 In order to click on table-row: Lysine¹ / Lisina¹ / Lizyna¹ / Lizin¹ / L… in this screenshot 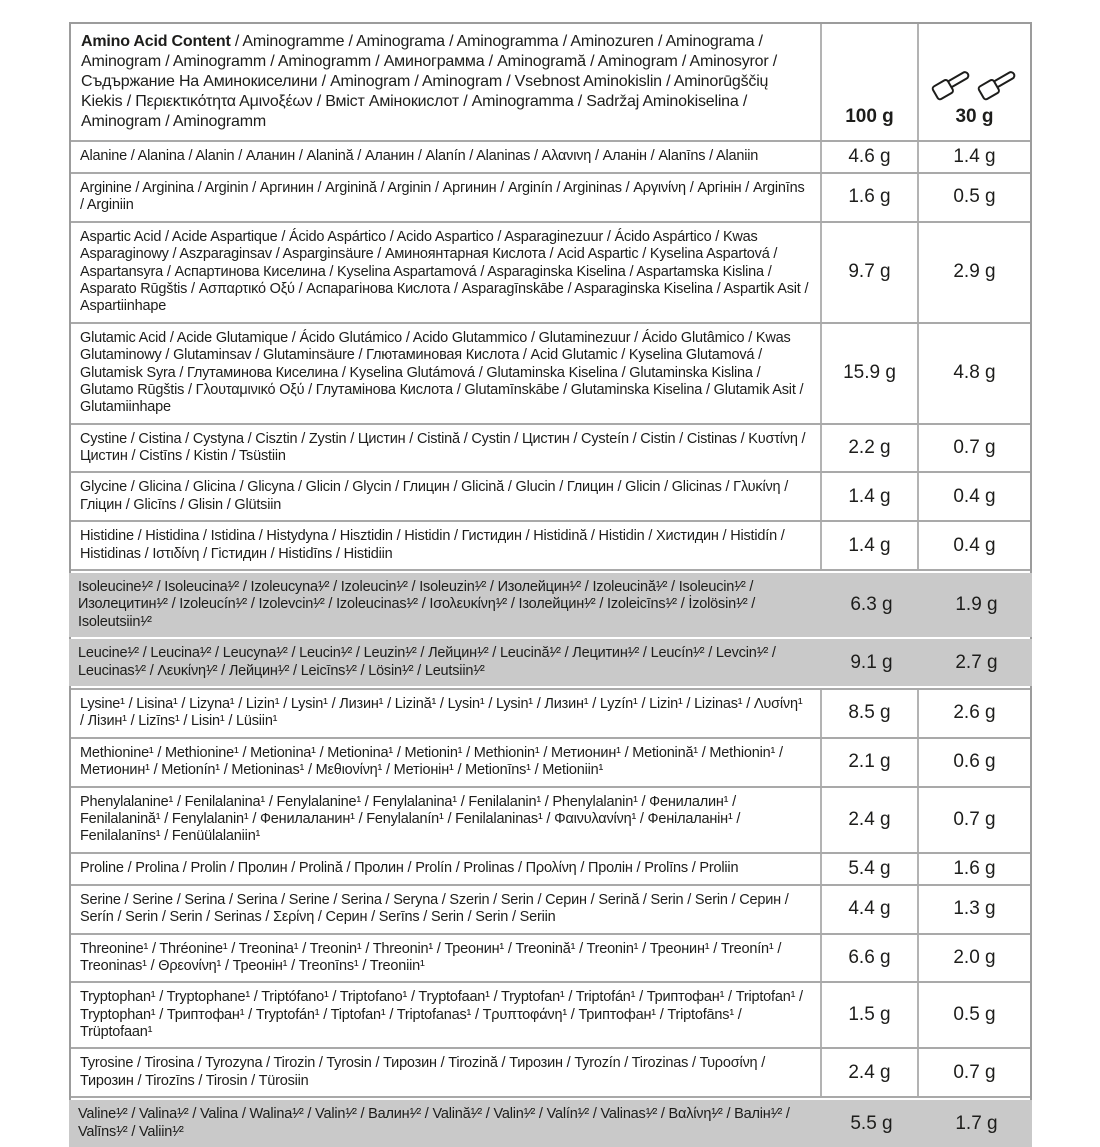, I will do `click(550, 713)`.